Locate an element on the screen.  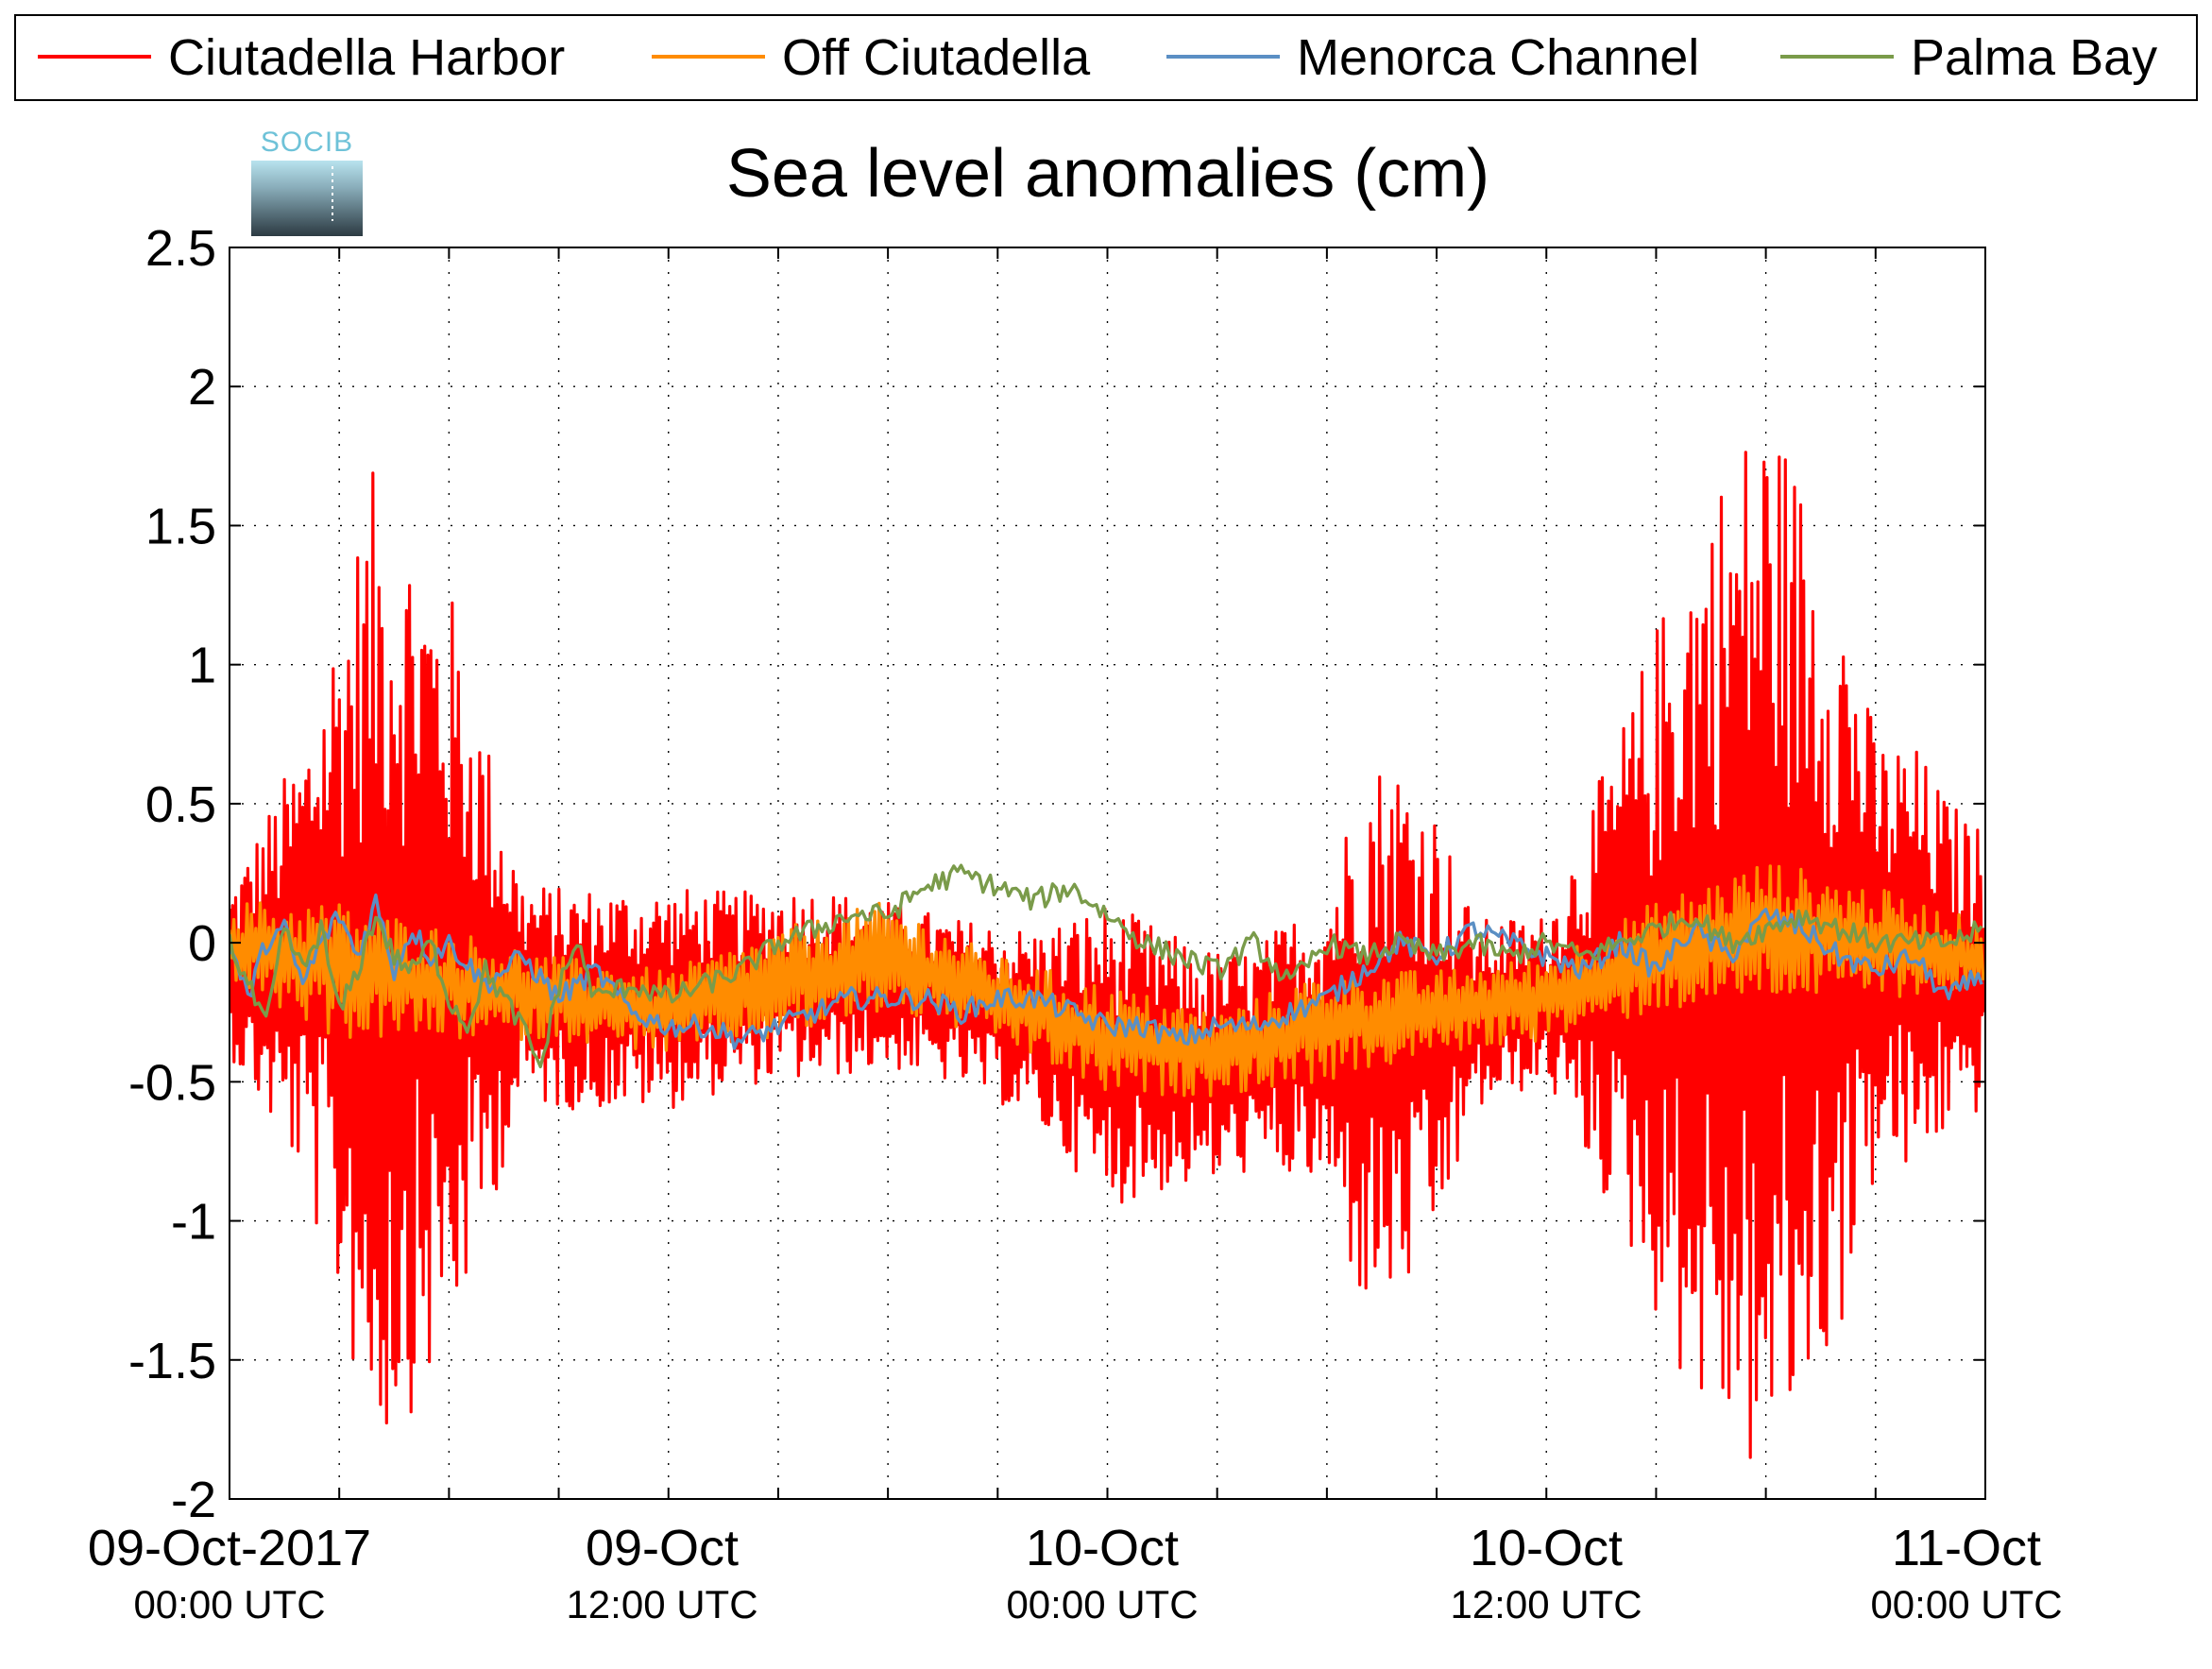
y-tick-label: 2 is located at coordinates (202, 387).